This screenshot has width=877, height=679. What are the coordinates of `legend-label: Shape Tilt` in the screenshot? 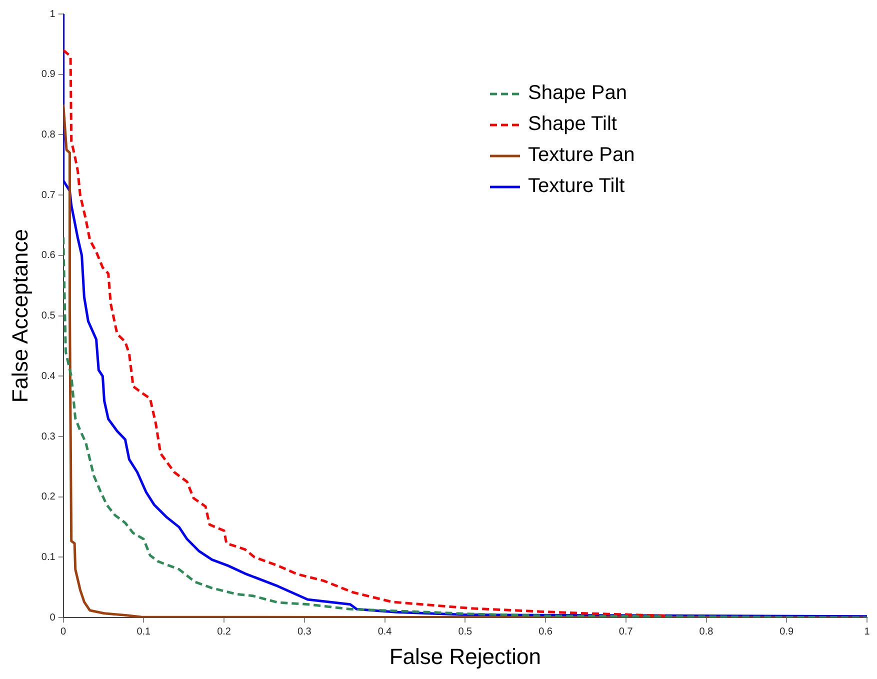 It's located at (572, 124).